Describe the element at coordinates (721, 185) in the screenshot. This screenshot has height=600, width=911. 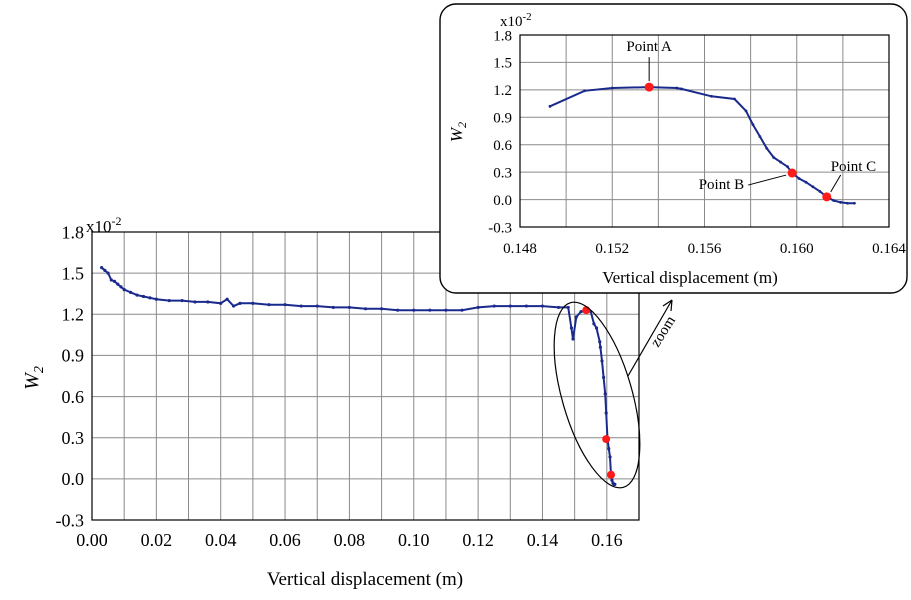
I see `point-label: Point B` at that location.